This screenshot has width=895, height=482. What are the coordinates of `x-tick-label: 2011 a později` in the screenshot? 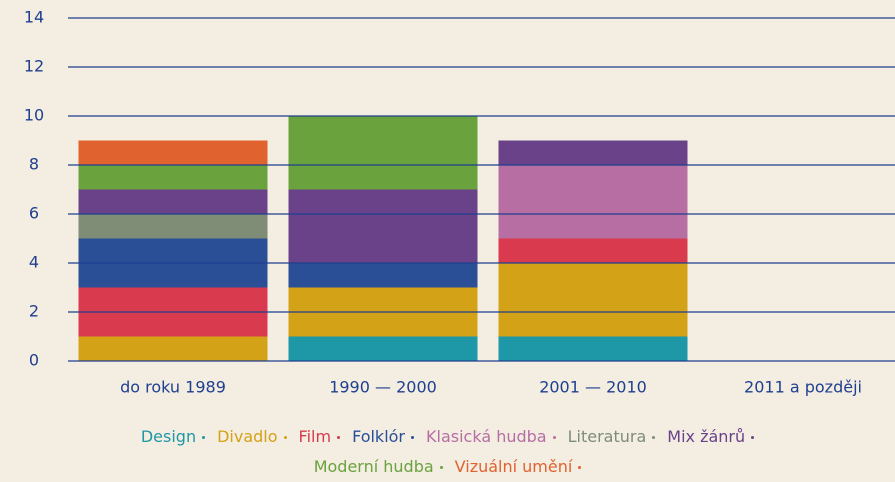 It's located at (803, 387).